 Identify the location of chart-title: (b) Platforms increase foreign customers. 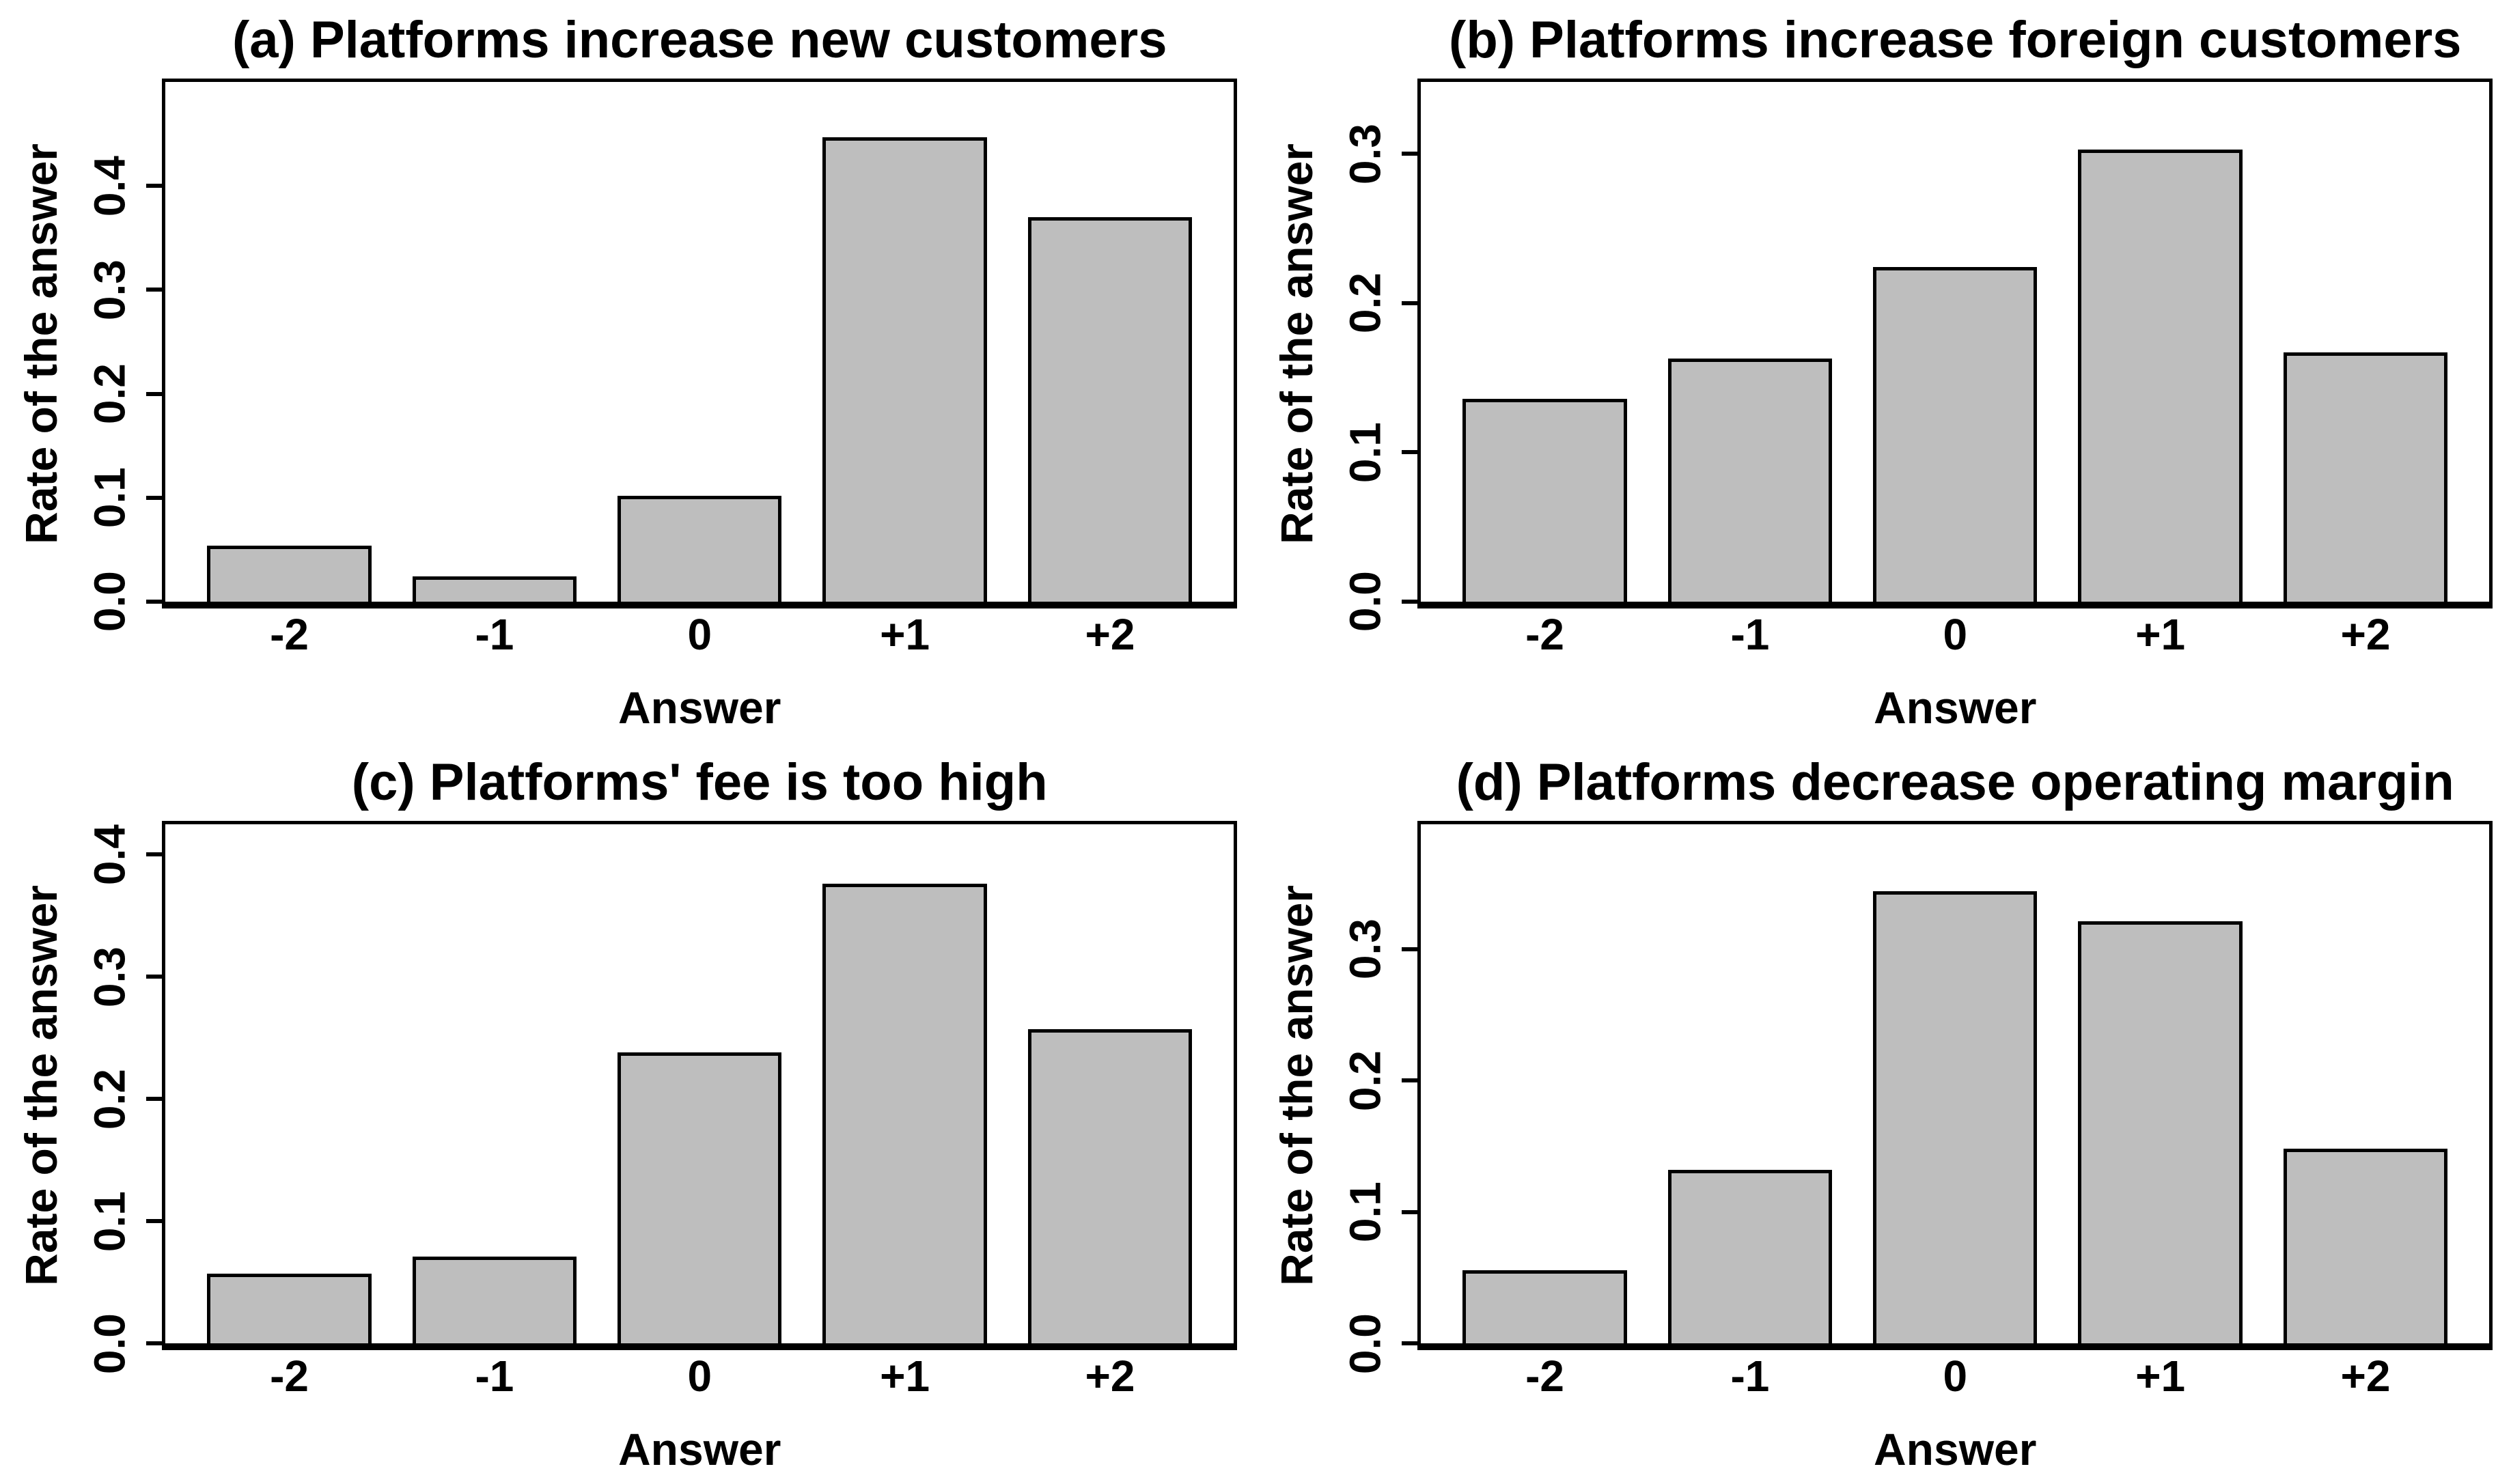
(1956, 40).